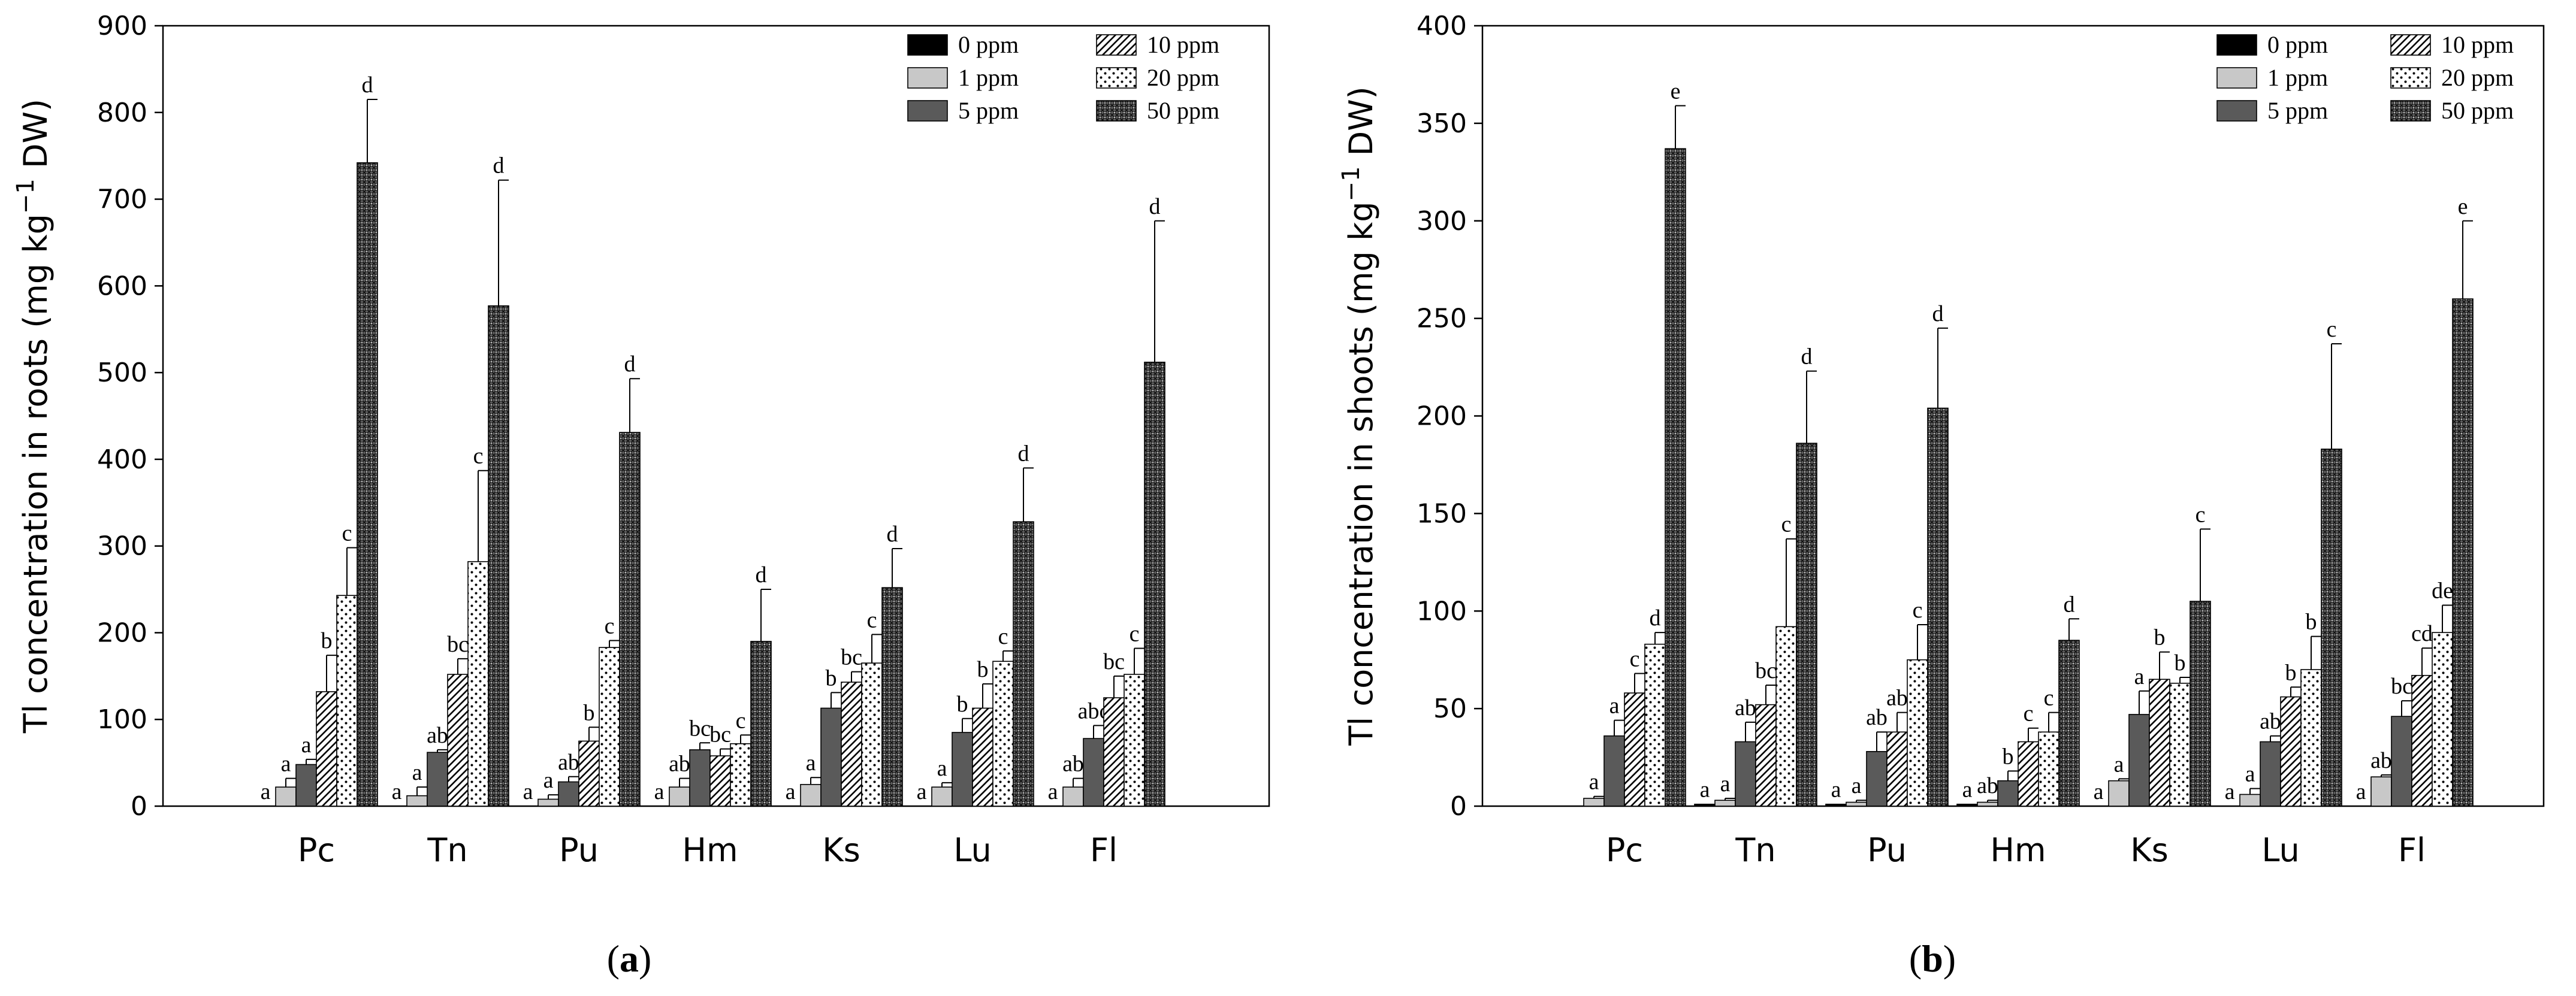 This screenshot has height=996, width=2576. Describe the element at coordinates (122, 199) in the screenshot. I see `y-tick-label: 700` at that location.